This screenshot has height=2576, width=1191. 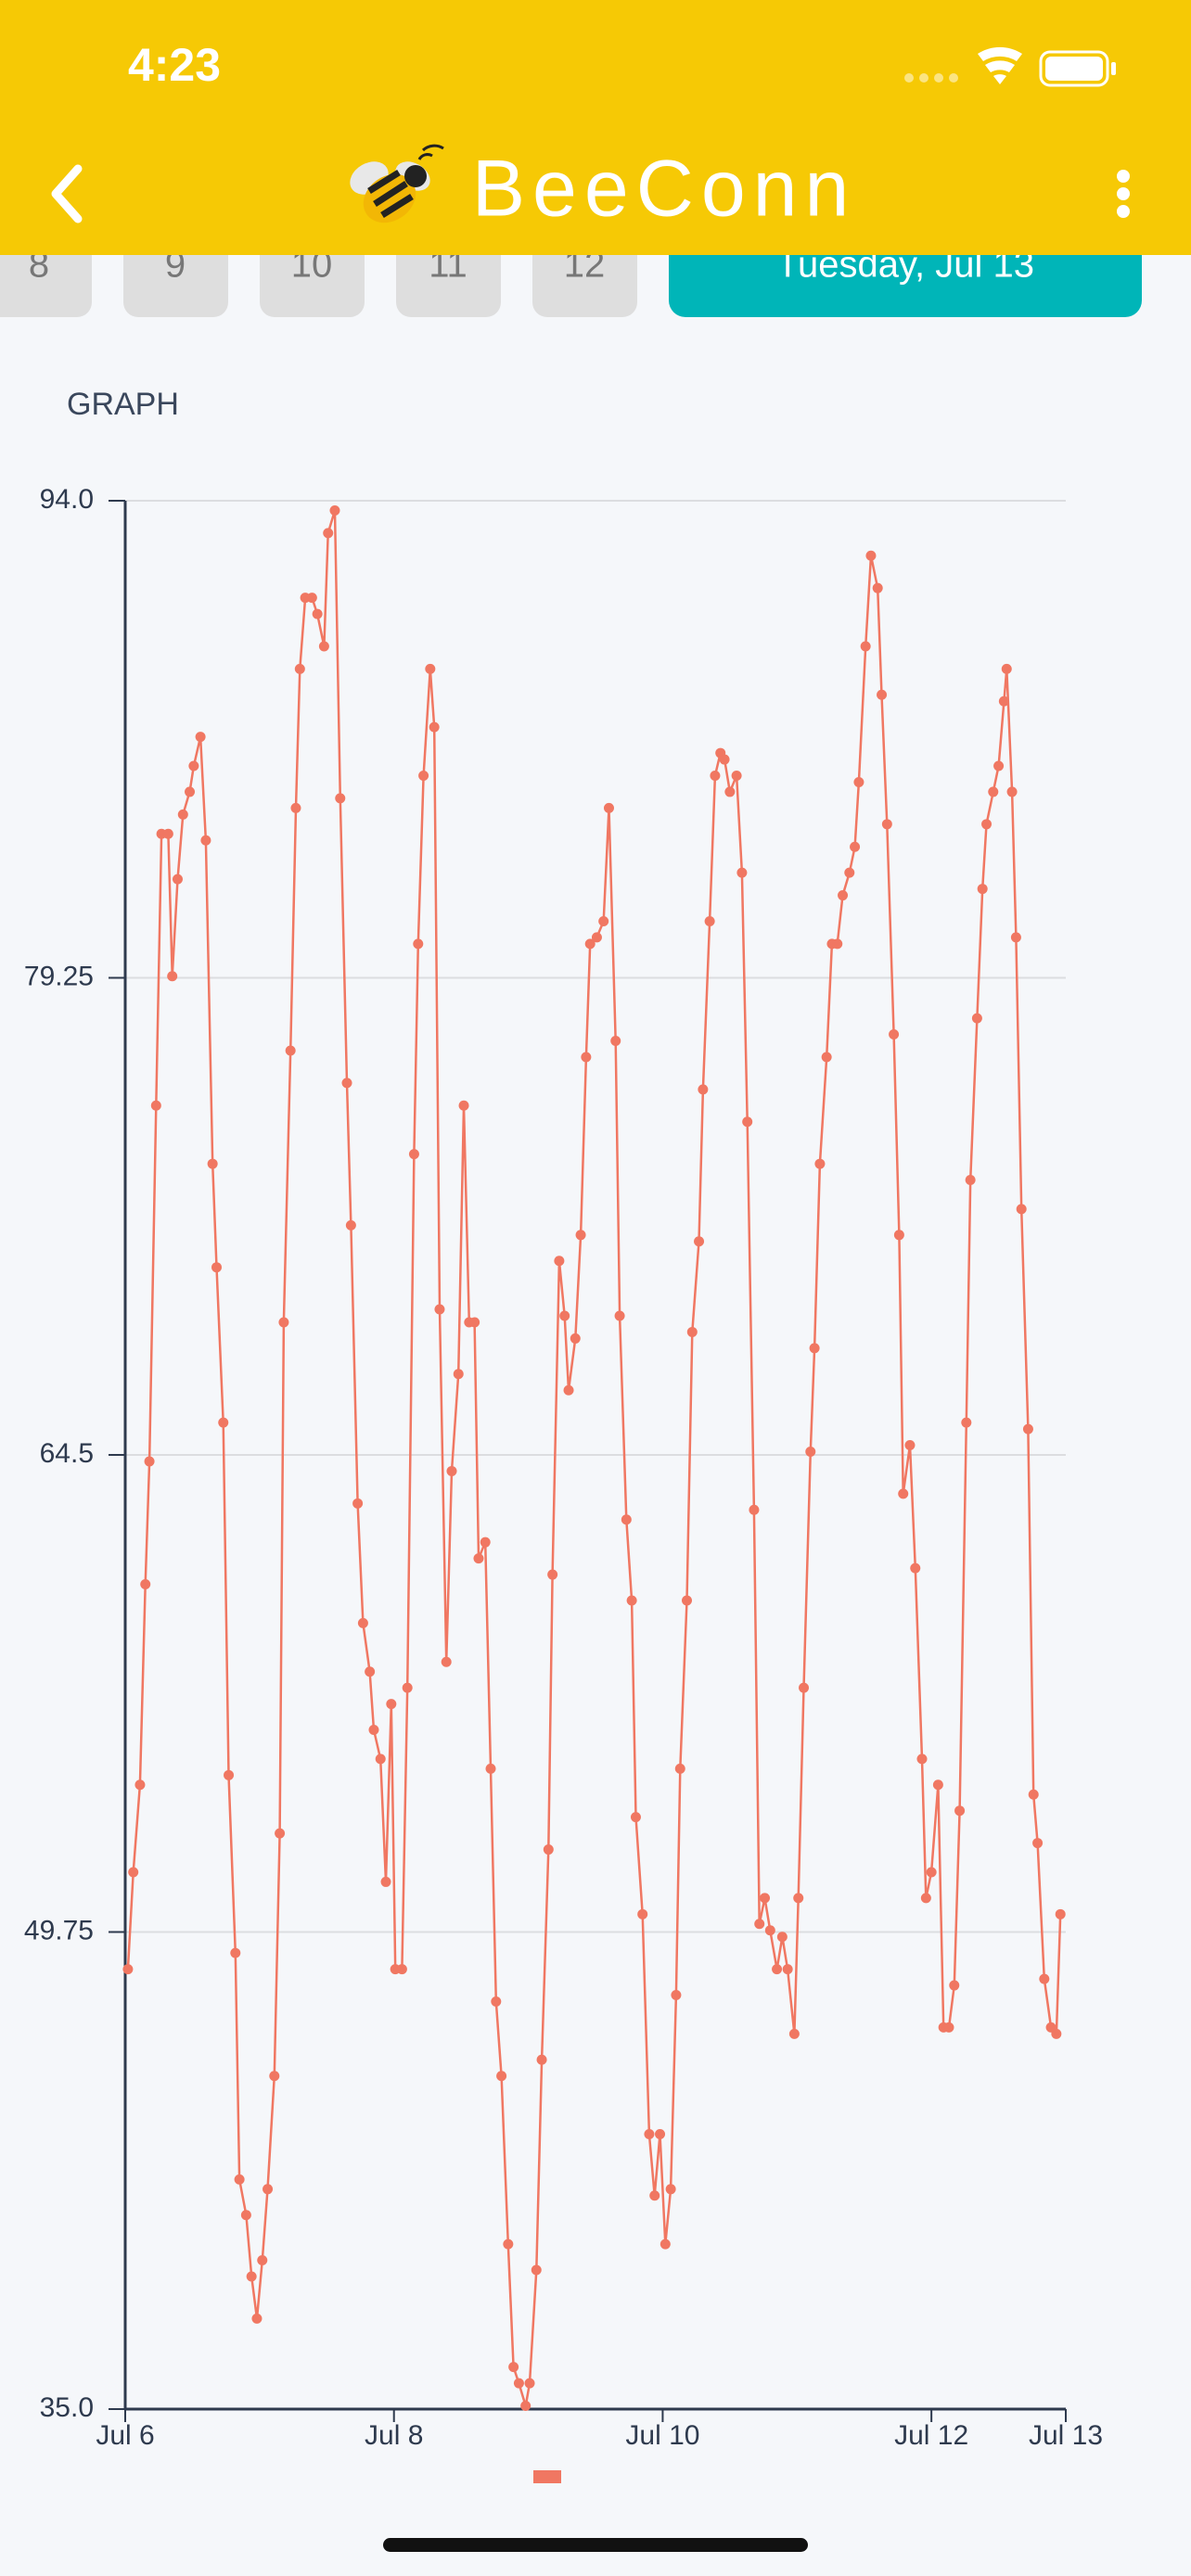 What do you see at coordinates (1066, 2435) in the screenshot?
I see `x-tick-label: Jul 13` at bounding box center [1066, 2435].